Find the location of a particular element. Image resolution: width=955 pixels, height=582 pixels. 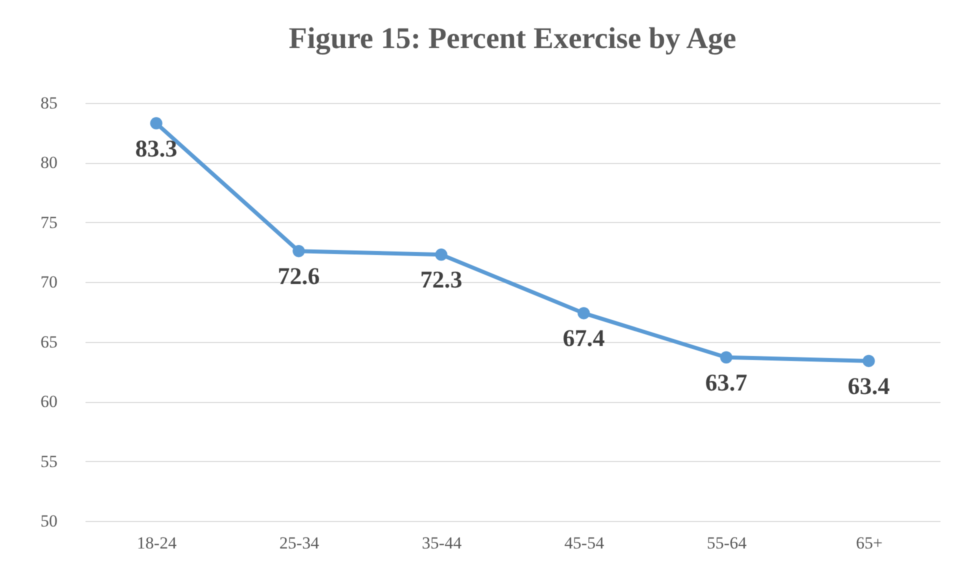

chart-title: Figure 15: Percent Exercise by Age is located at coordinates (512, 38).